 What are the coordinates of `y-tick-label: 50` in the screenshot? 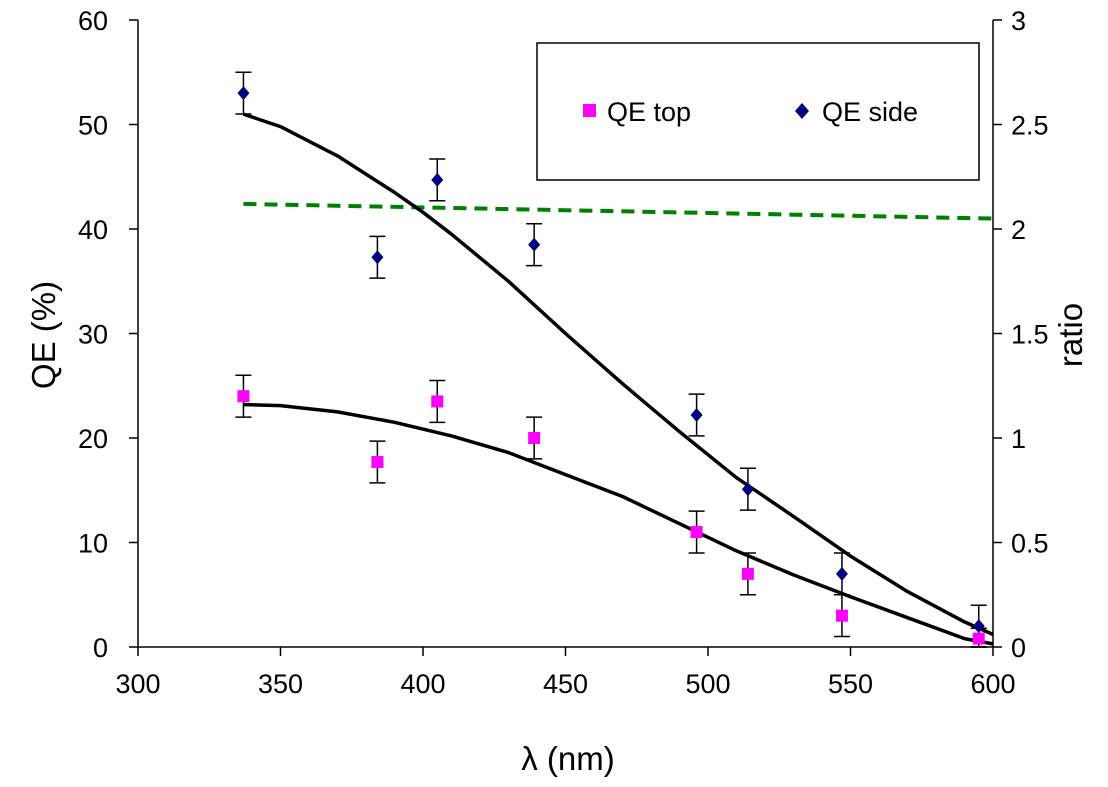 It's located at (93, 126).